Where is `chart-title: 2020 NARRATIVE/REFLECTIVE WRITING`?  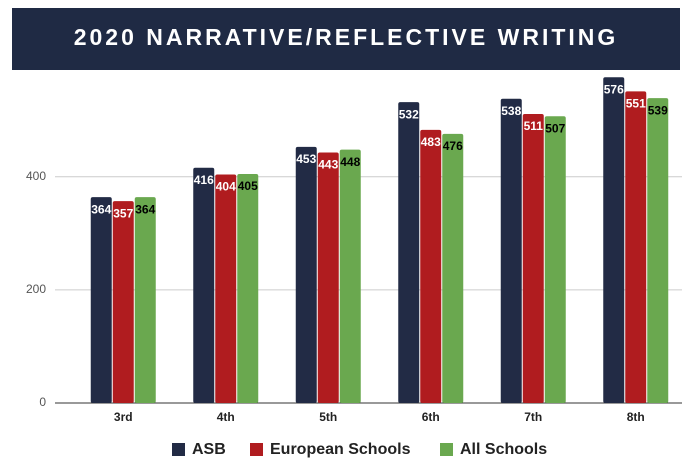
chart-title: 2020 NARRATIVE/REFLECTIVE WRITING is located at coordinates (346, 37).